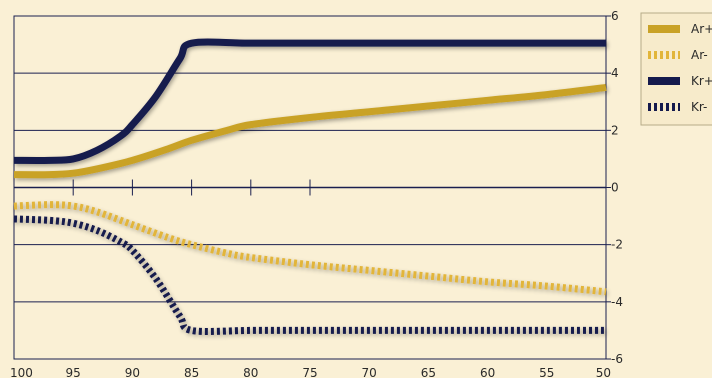 This screenshot has width=712, height=378. Describe the element at coordinates (615, 73) in the screenshot. I see `y-tick-label: 4` at that location.